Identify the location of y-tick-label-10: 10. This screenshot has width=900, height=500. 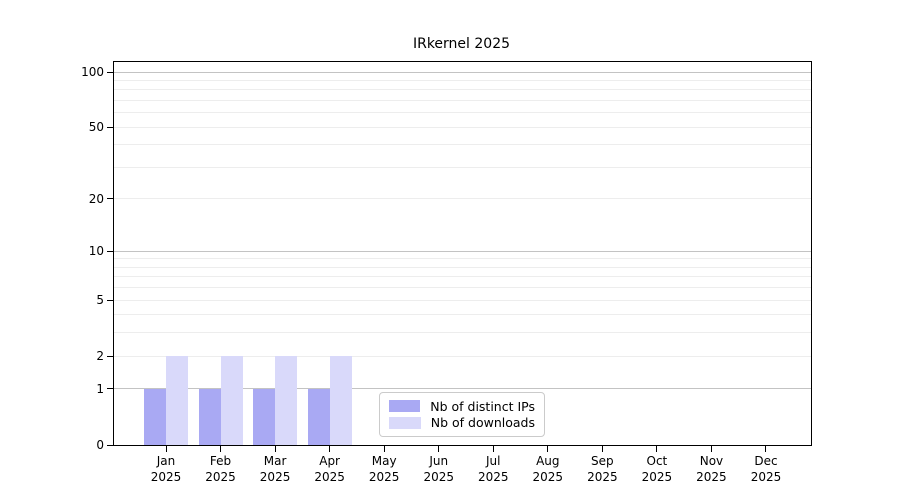
(96, 251).